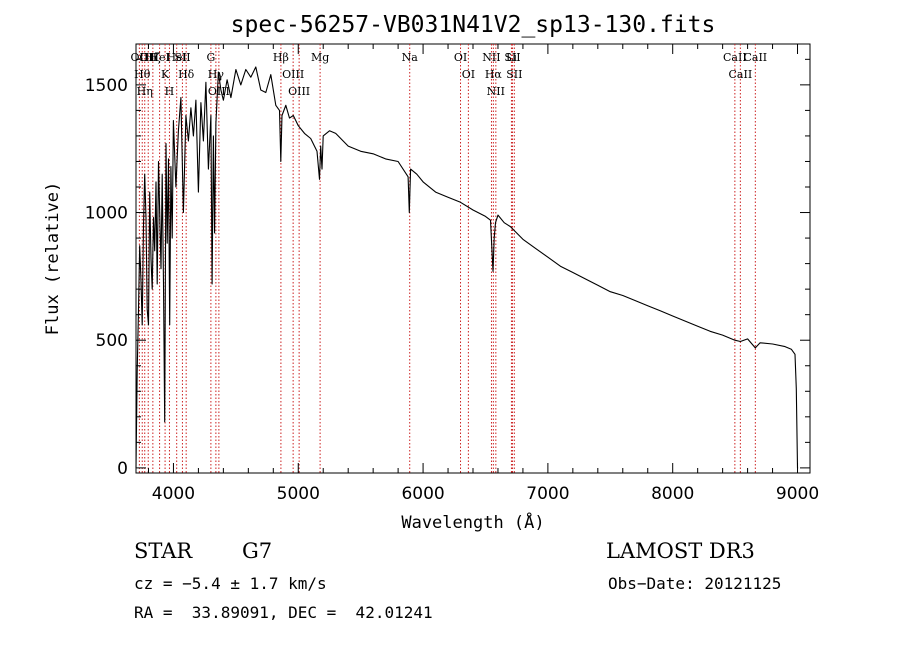  What do you see at coordinates (298, 494) in the screenshot?
I see `x-tick-label: 5000` at bounding box center [298, 494].